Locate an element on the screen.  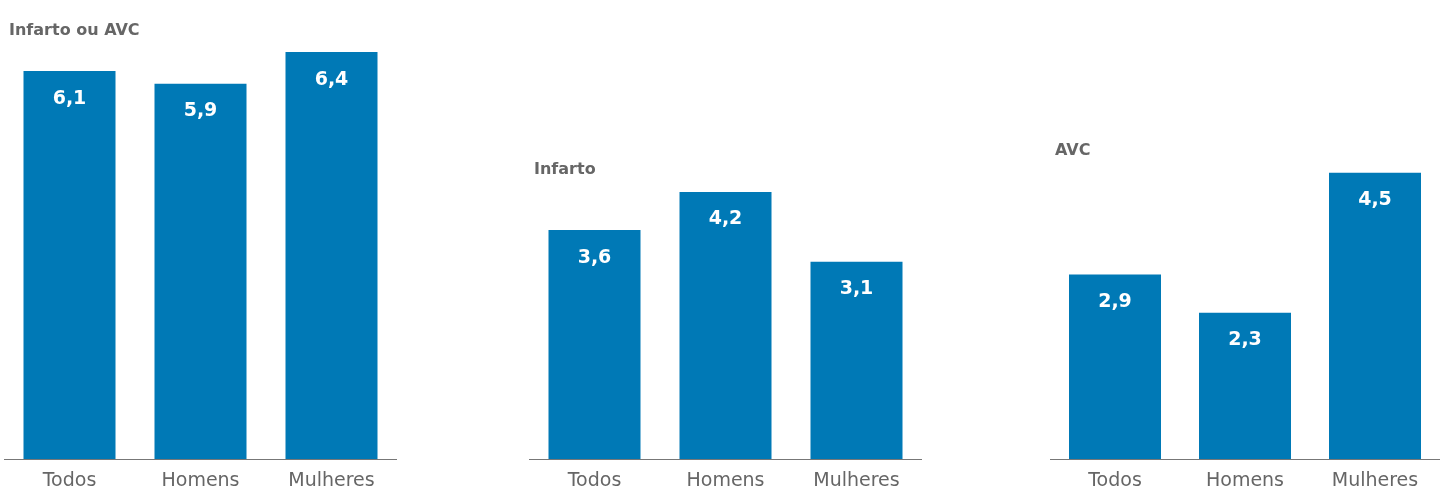
data-label: 6,4 is located at coordinates (331, 77).